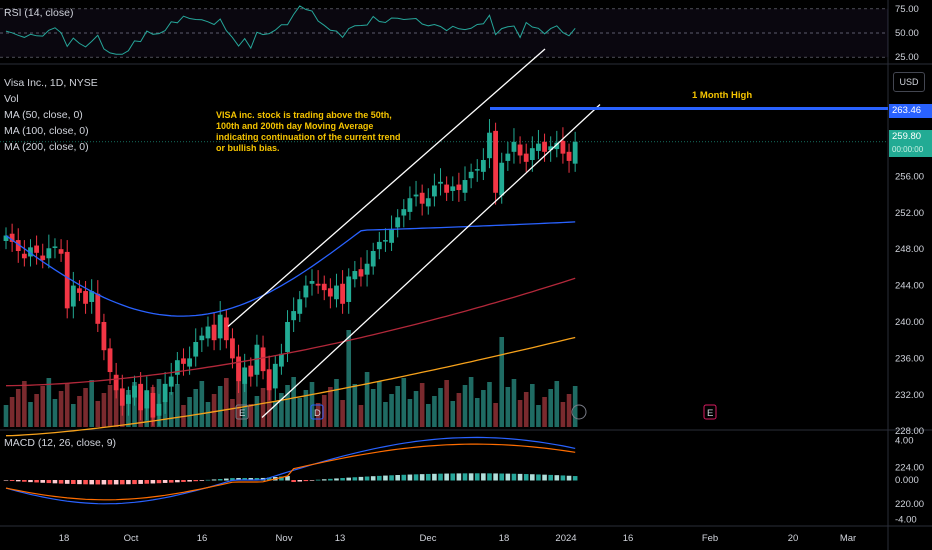 This screenshot has height=550, width=932. Describe the element at coordinates (43, 115) in the screenshot. I see `ma50-label: MA (50, close, 0)` at that location.